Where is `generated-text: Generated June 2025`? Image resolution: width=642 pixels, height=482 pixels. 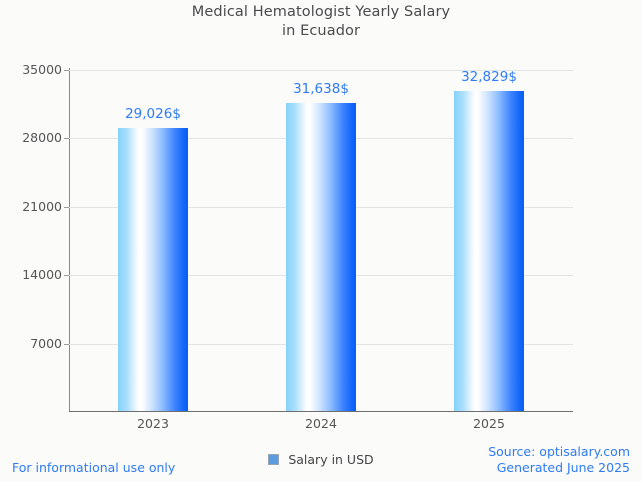
generated-text: Generated June 2025 is located at coordinates (563, 467).